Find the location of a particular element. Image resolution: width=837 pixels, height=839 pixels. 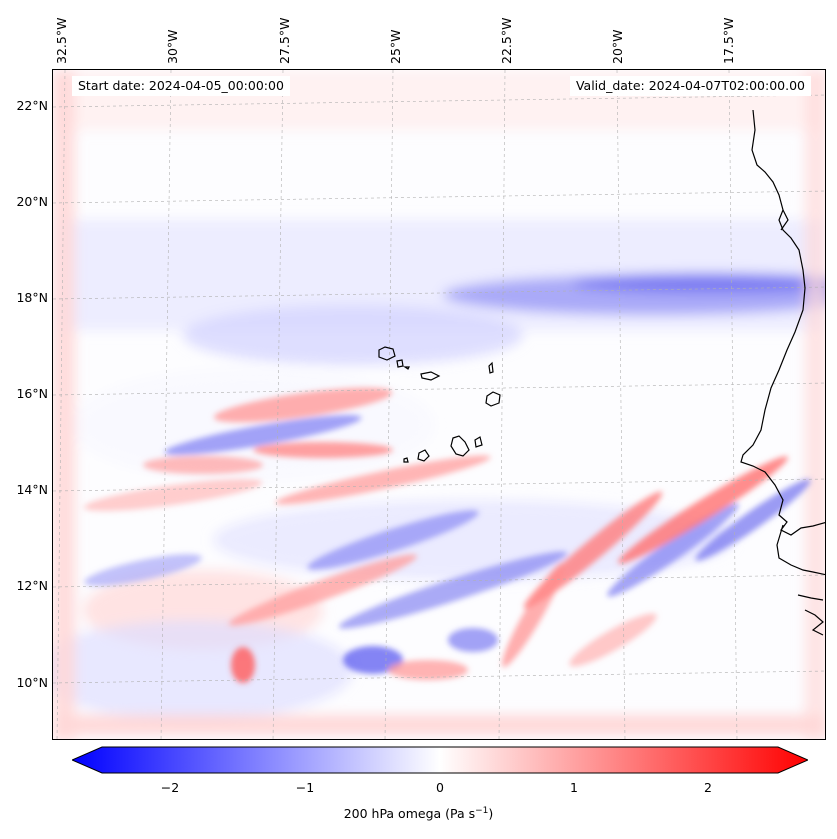

colorbar-label-exponent: −1 is located at coordinates (482, 811).